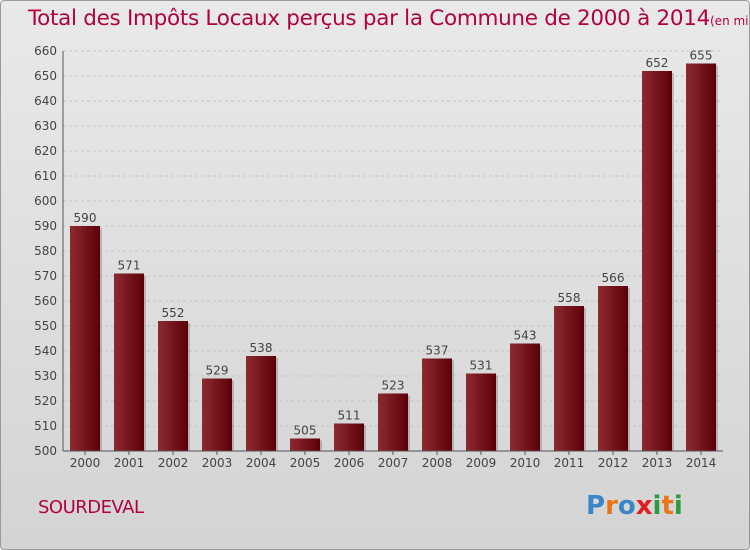  I want to click on y-tick-label: 630, so click(45, 126).